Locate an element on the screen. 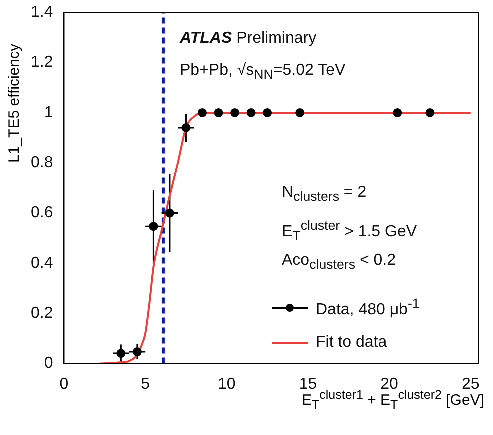 This screenshot has width=493, height=435. x-tick-label: 15 is located at coordinates (308, 384).